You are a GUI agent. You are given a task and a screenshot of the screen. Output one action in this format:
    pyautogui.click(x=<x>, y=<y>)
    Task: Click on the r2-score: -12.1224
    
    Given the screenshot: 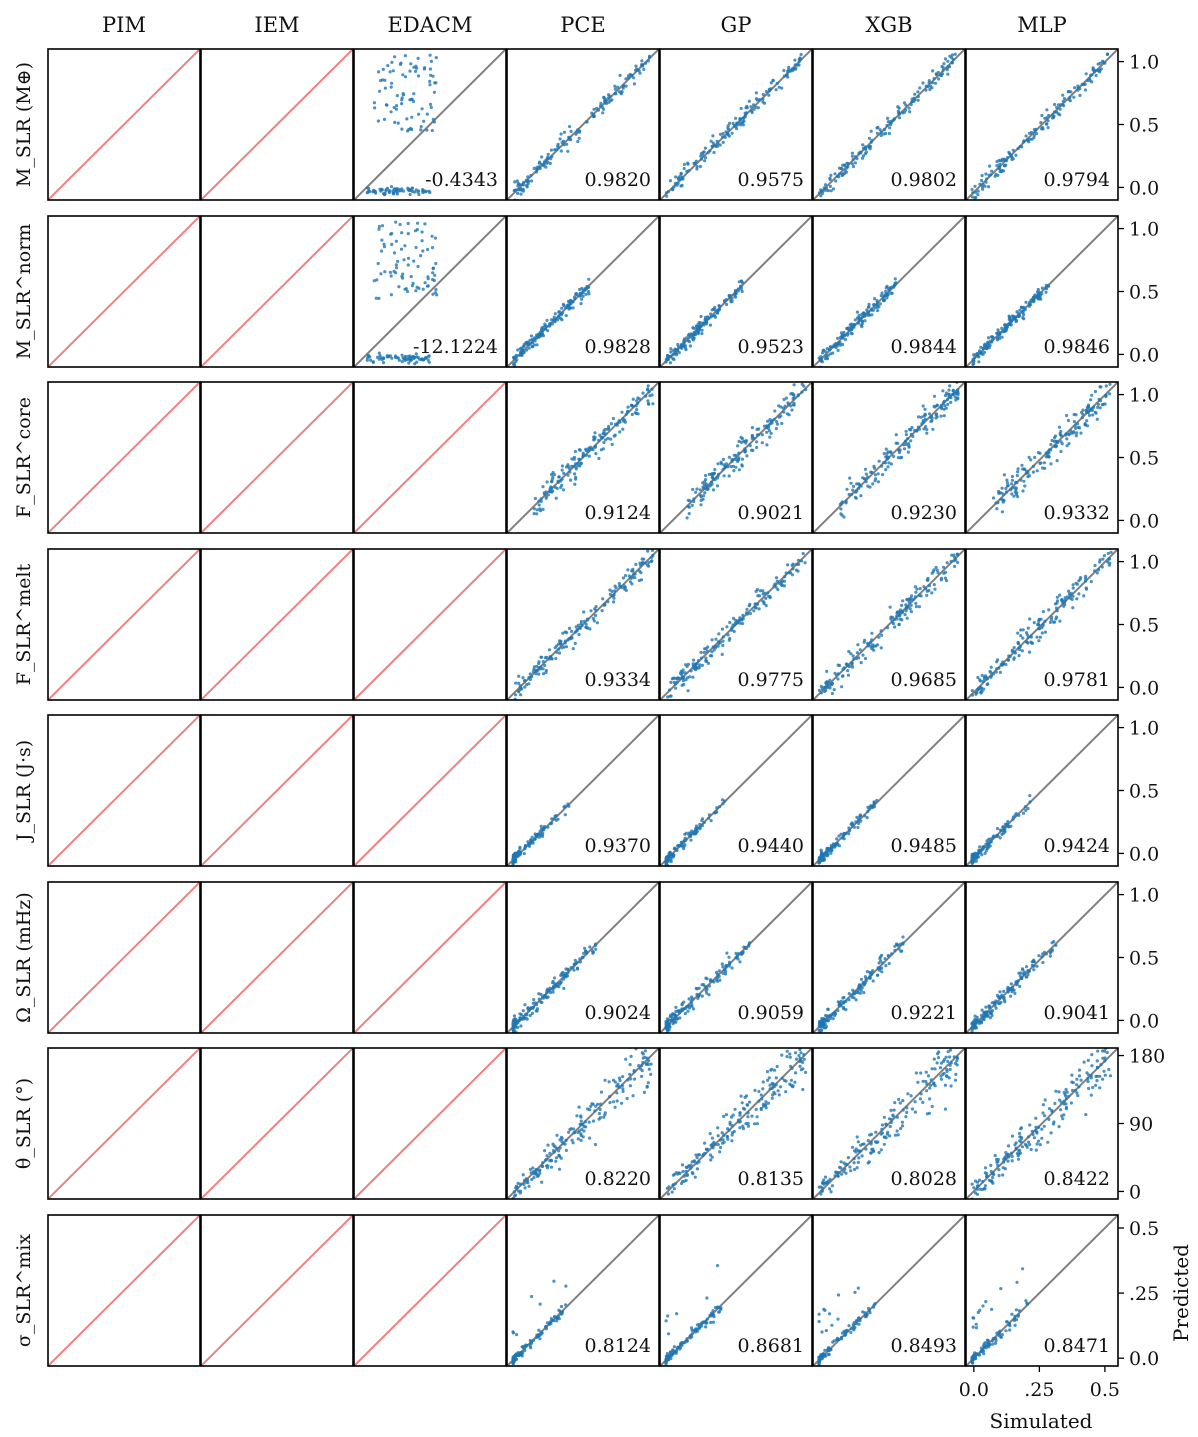 What is the action you would take?
    pyautogui.click(x=455, y=347)
    